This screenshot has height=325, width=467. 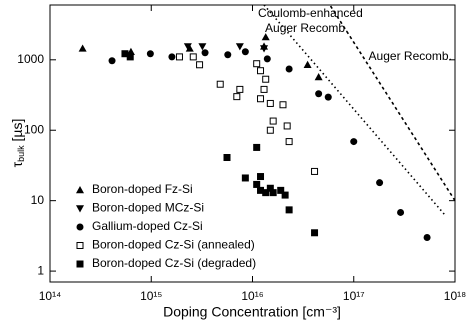 I want to click on y-tick-label: 1000, so click(x=30, y=59).